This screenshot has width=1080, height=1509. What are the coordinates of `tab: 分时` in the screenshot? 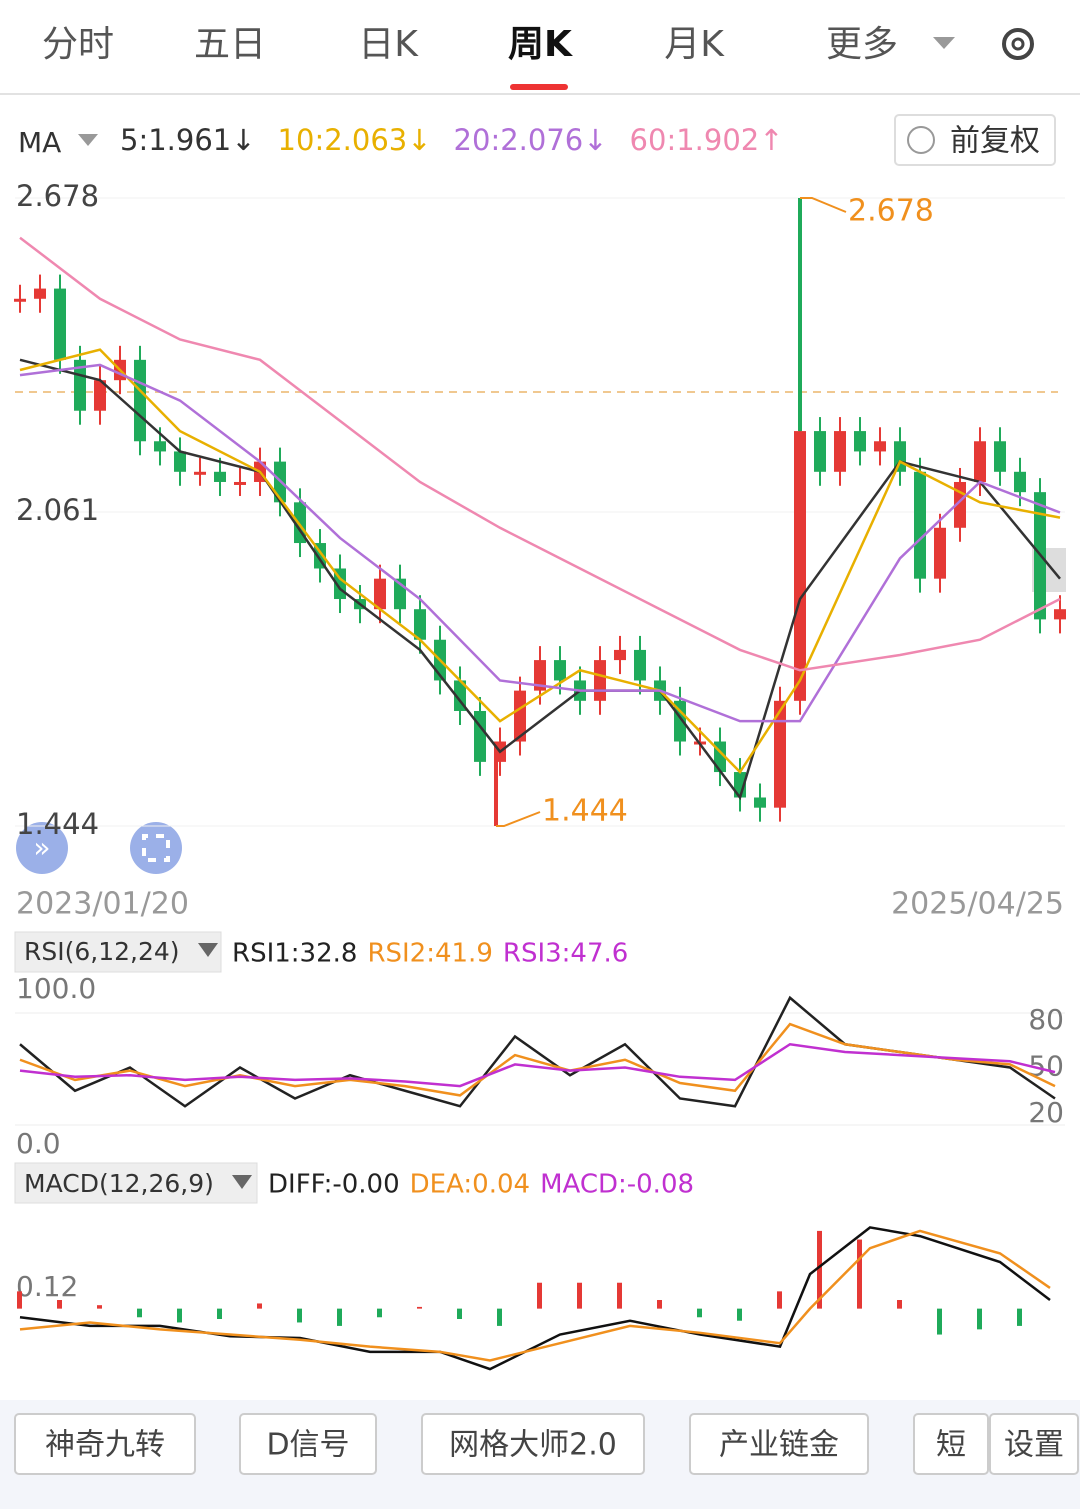 It's located at (78, 44).